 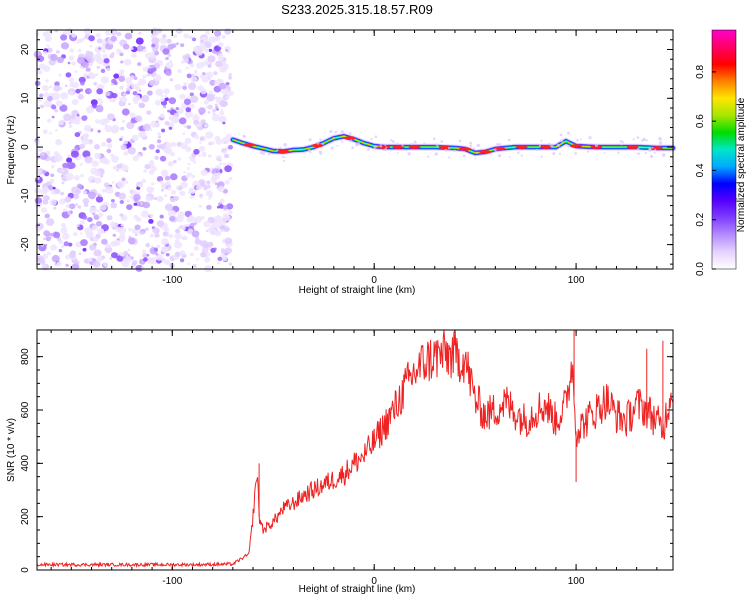 What do you see at coordinates (25, 147) in the screenshot?
I see `y-tick-label: 0` at bounding box center [25, 147].